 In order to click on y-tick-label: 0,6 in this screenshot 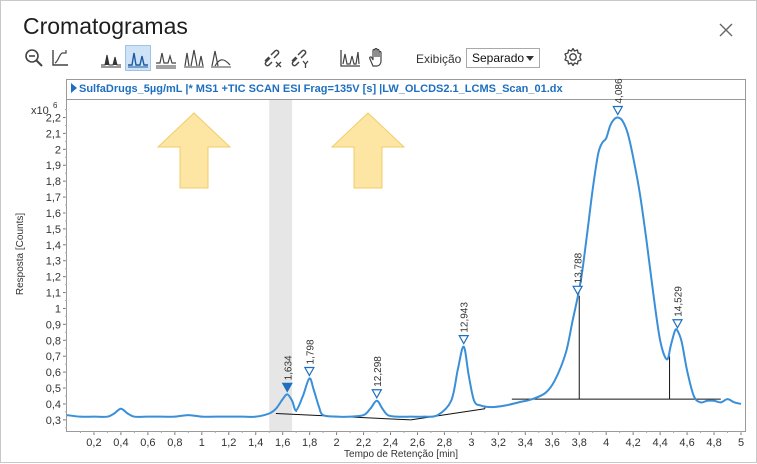, I will do `click(53, 373)`.